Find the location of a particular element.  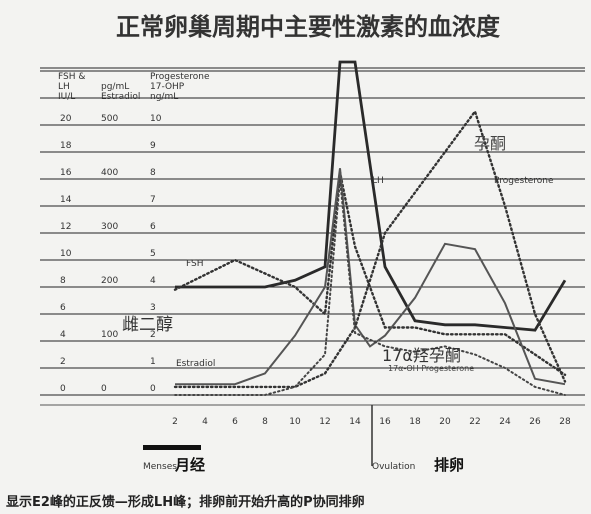

x-tick-label: 6 is located at coordinates (235, 422).